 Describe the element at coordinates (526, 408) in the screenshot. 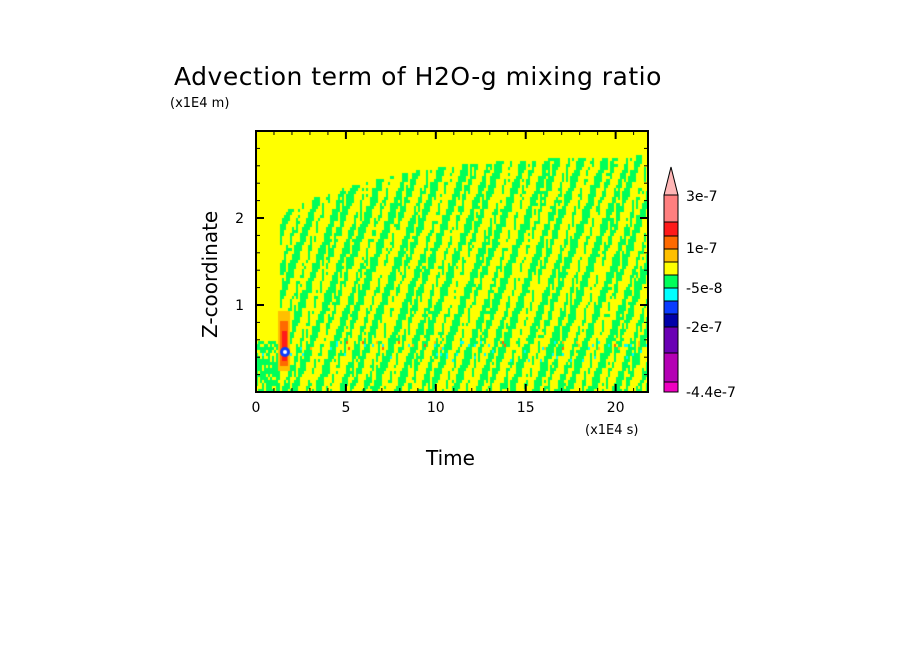

I see `x-tick-label: 15` at that location.